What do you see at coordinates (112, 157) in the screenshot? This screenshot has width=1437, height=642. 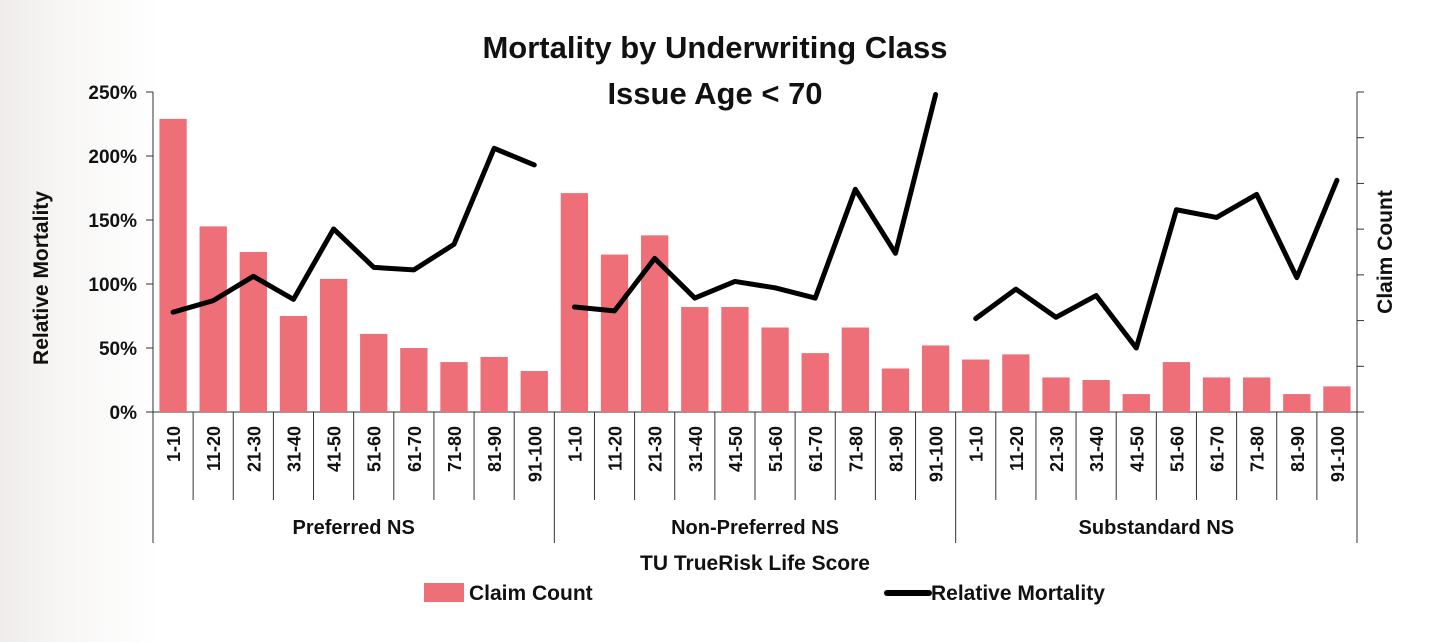 I see `y-tick-label: 200%` at bounding box center [112, 157].